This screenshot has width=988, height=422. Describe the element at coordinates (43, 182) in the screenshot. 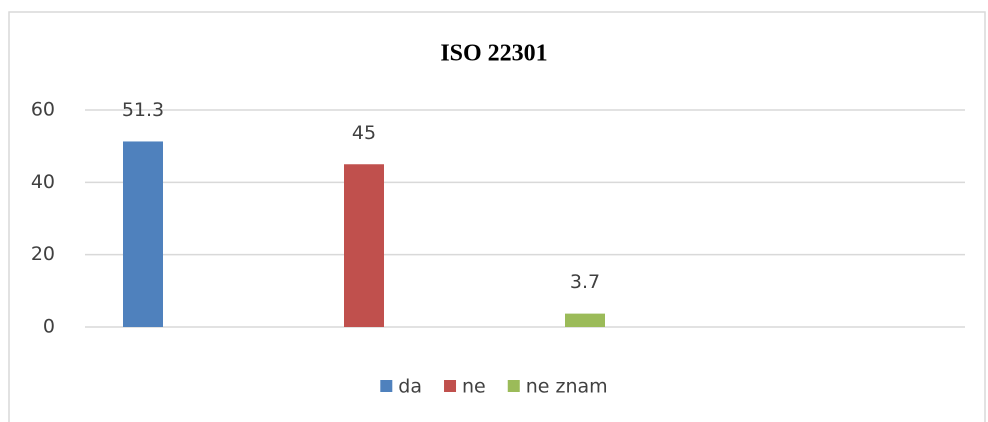

I see `y-tick-label: 40` at that location.